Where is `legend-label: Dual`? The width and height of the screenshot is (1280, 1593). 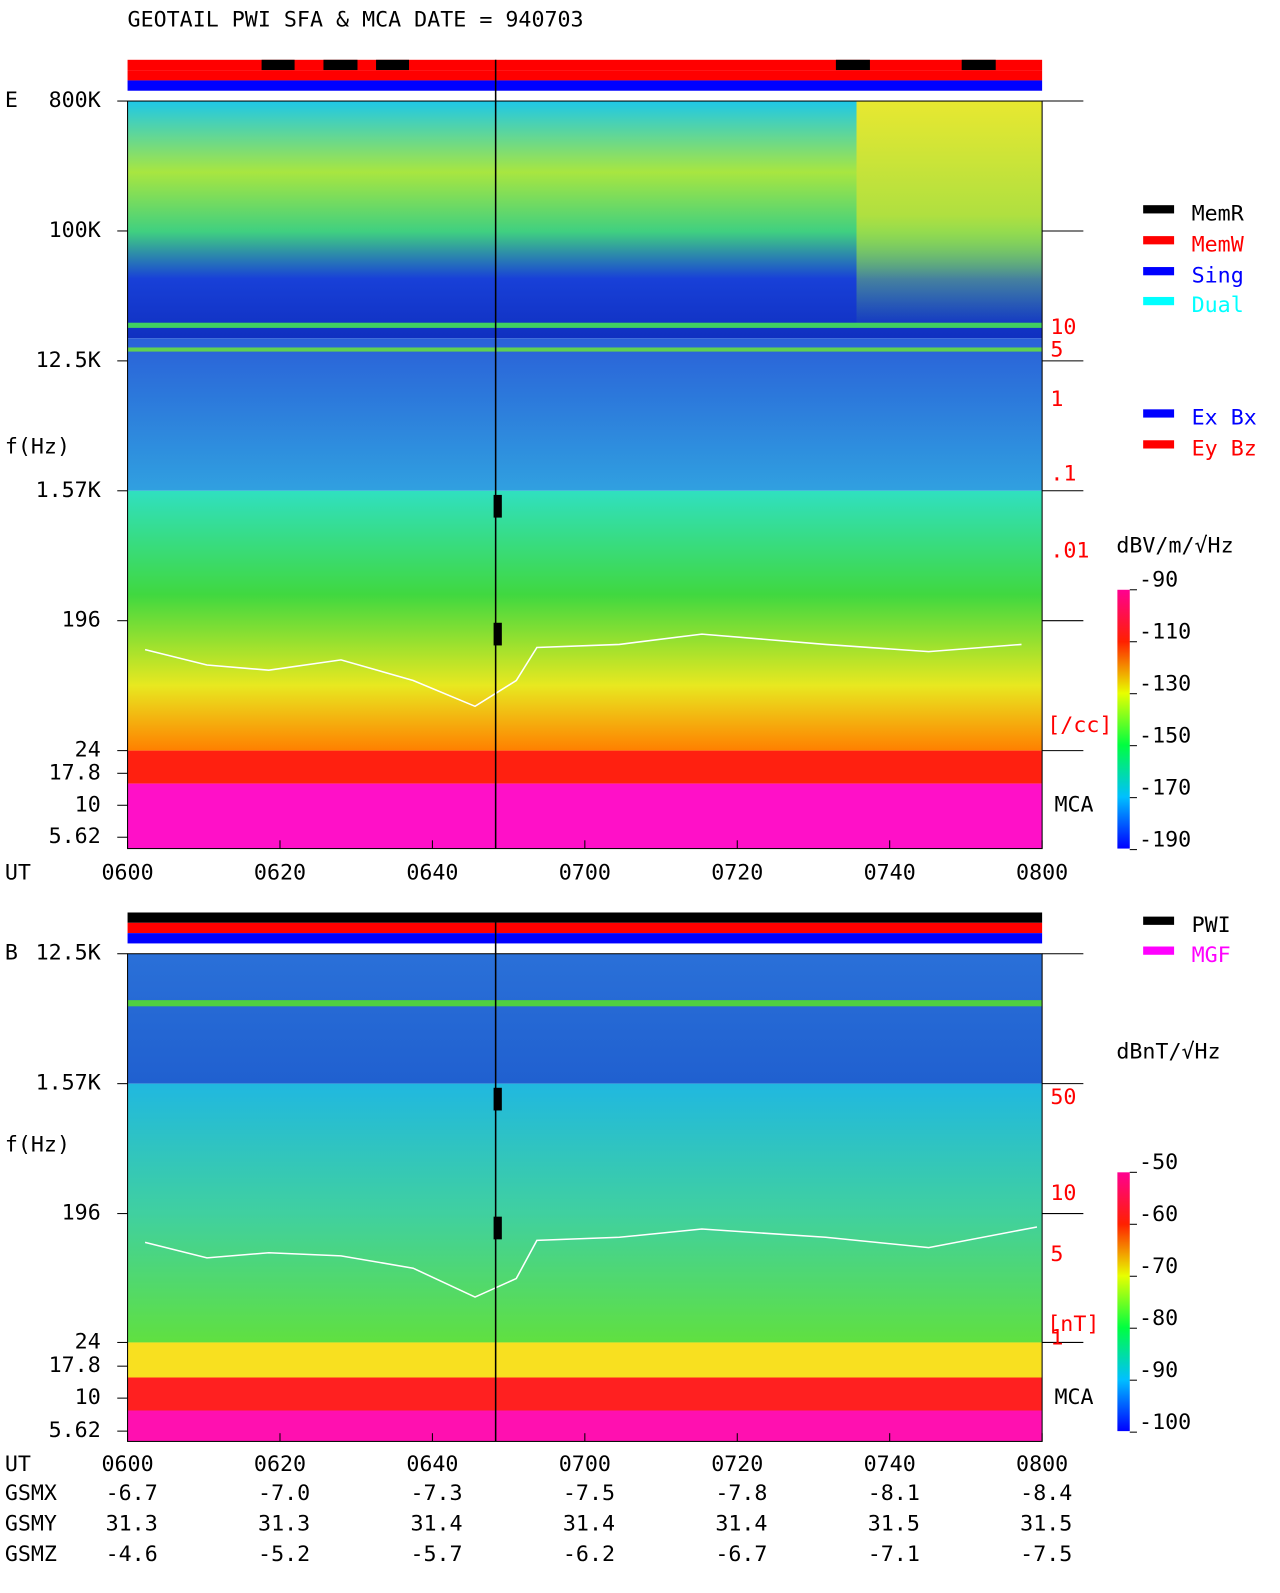 legend-label: Dual is located at coordinates (1218, 305).